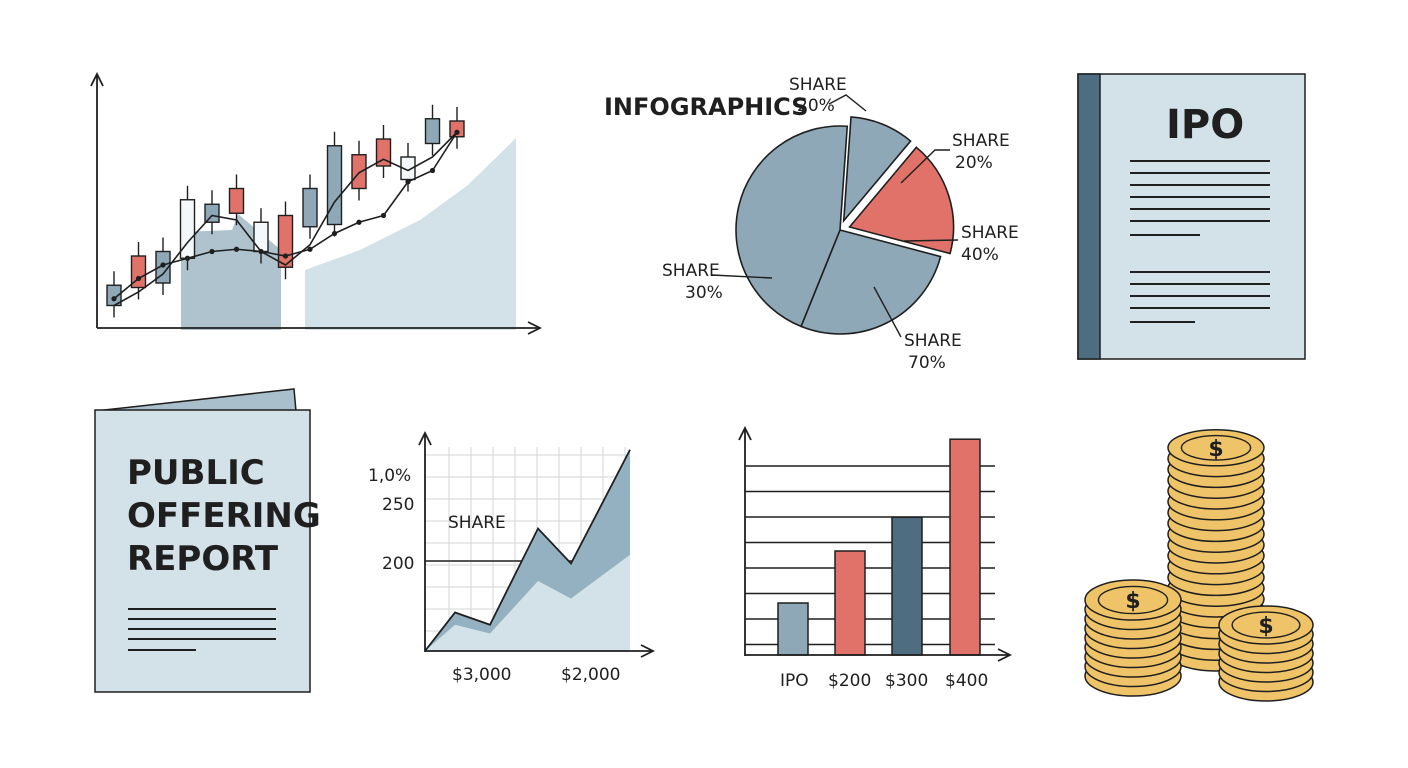 The height and width of the screenshot is (768, 1408). What do you see at coordinates (203, 559) in the screenshot?
I see `report-title-line: REPORT` at bounding box center [203, 559].